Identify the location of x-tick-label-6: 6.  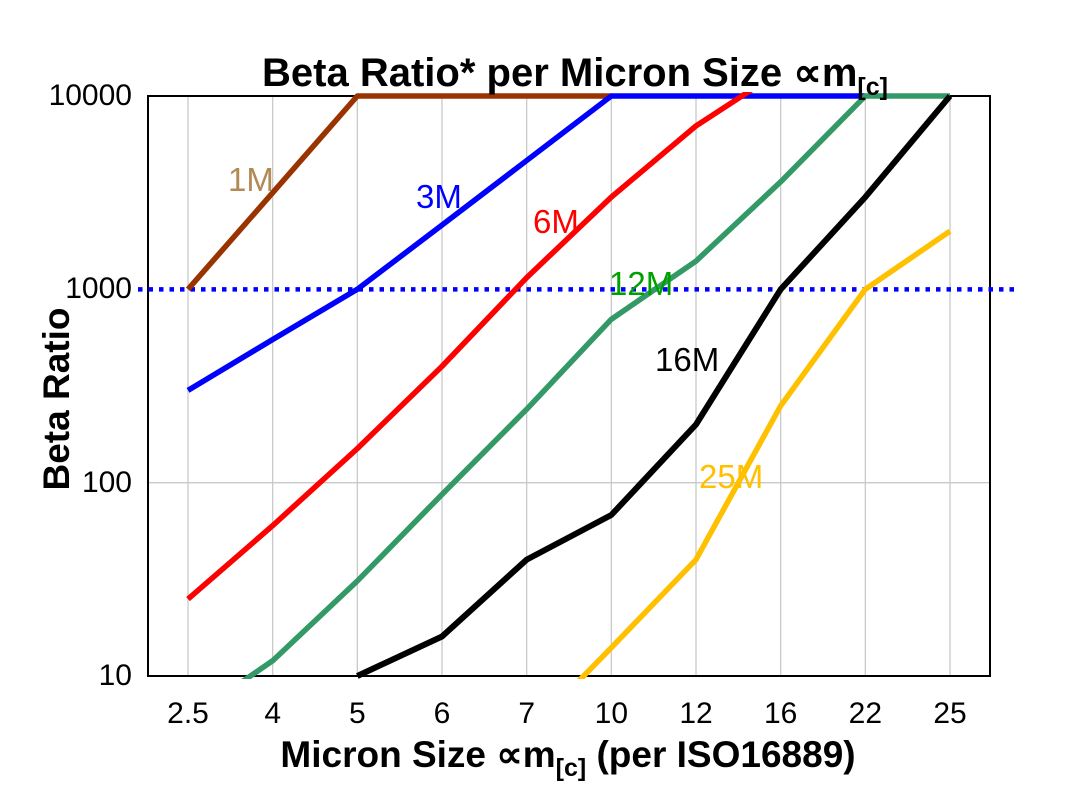
(442, 713).